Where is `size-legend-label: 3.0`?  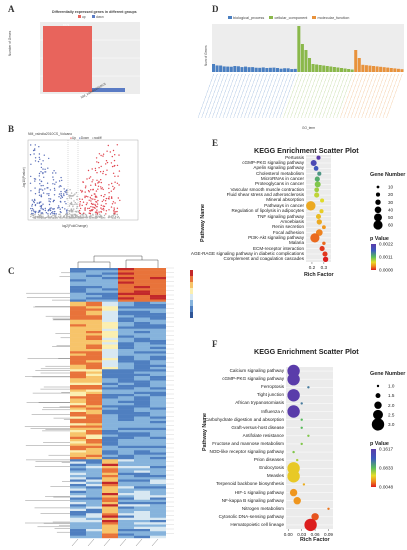 size-legend-label: 3.0 is located at coordinates (391, 424).